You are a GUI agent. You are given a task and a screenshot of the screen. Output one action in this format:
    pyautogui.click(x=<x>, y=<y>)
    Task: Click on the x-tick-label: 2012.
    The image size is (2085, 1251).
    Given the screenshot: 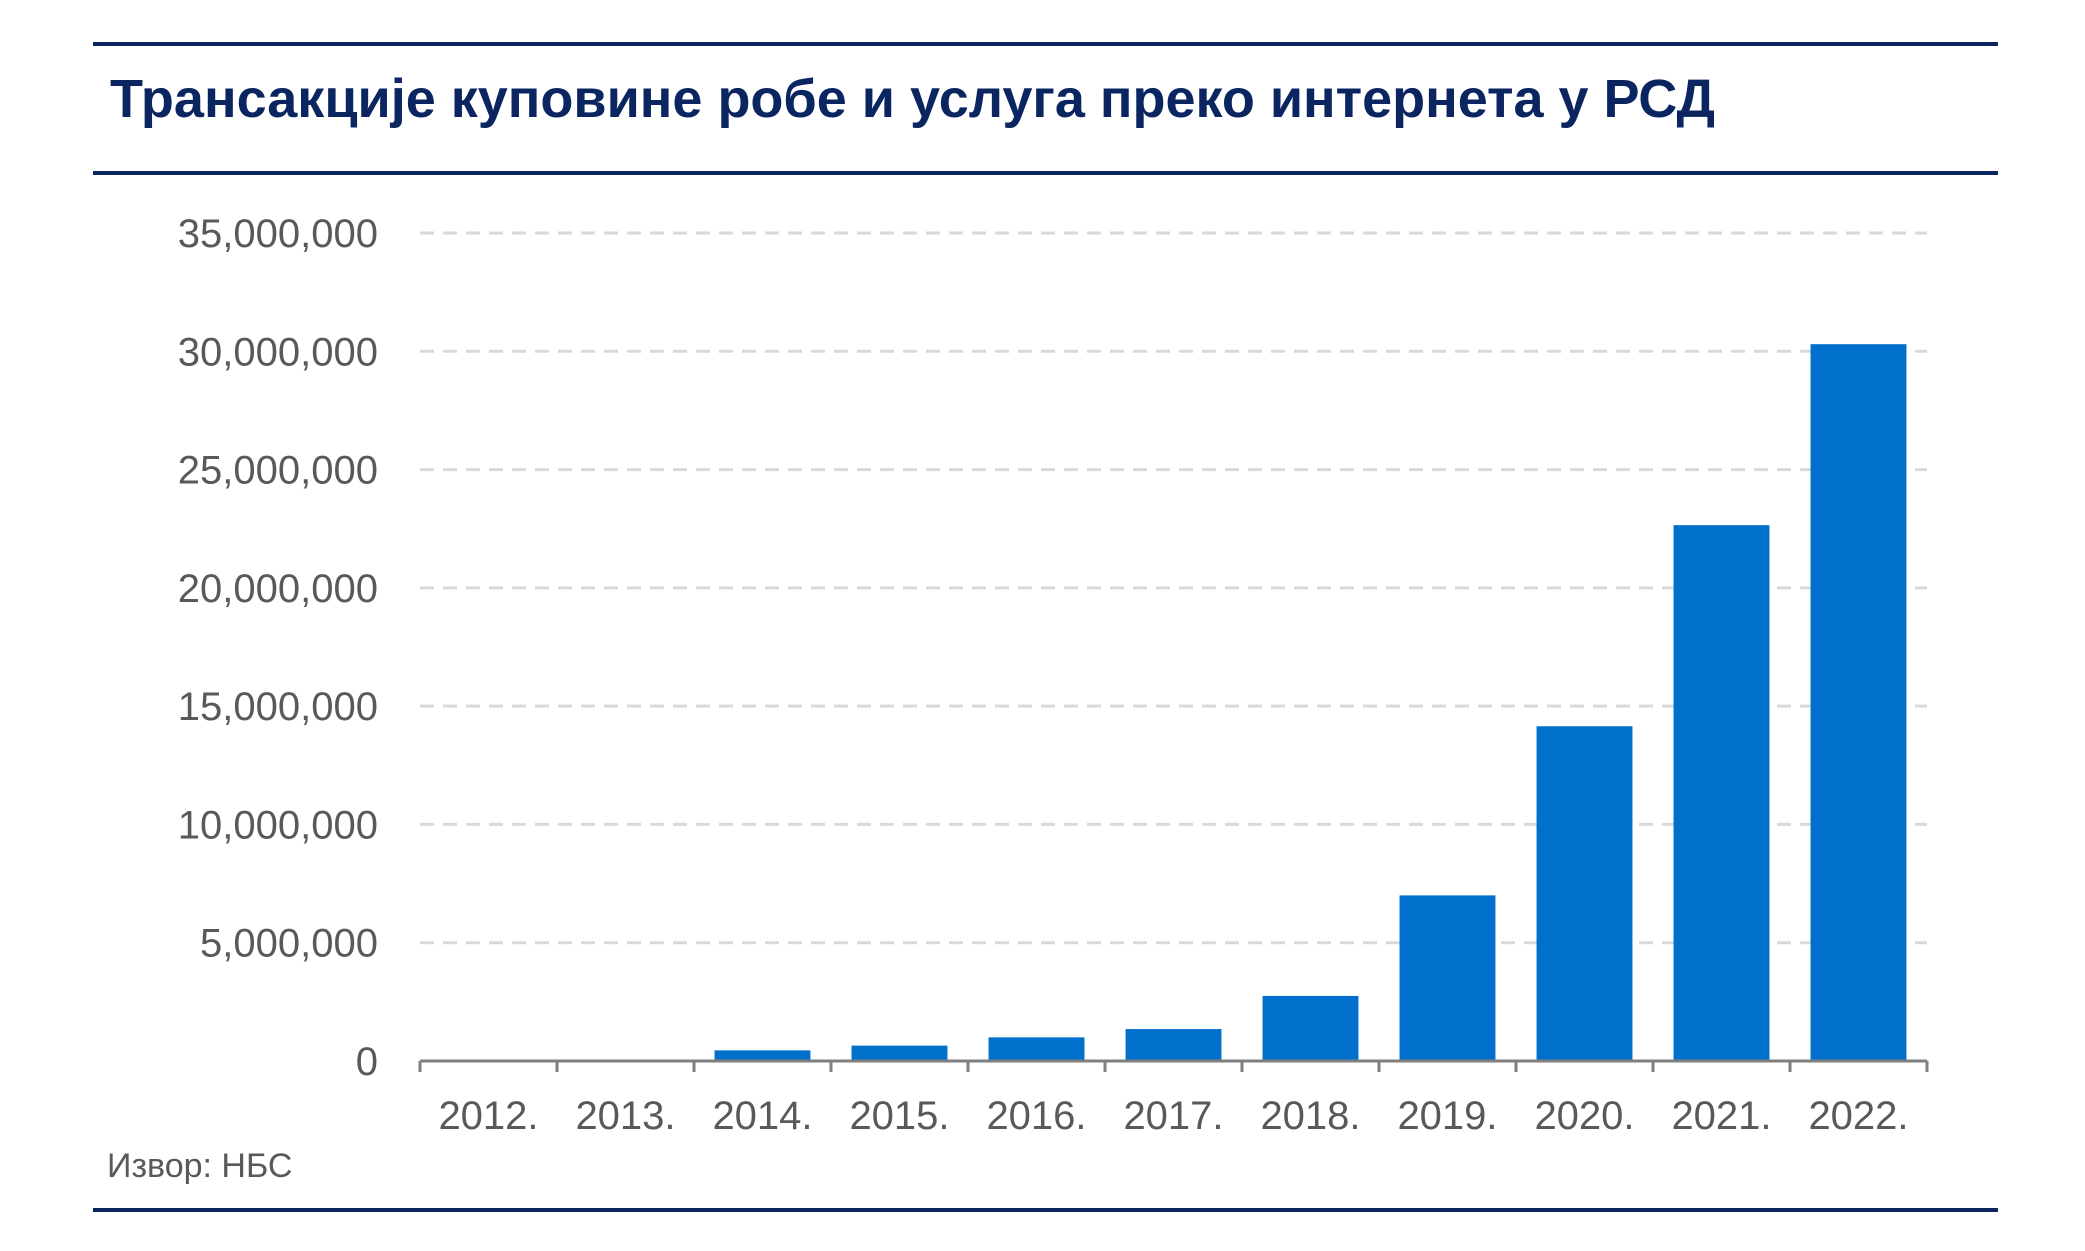 What is the action you would take?
    pyautogui.click(x=488, y=1116)
    